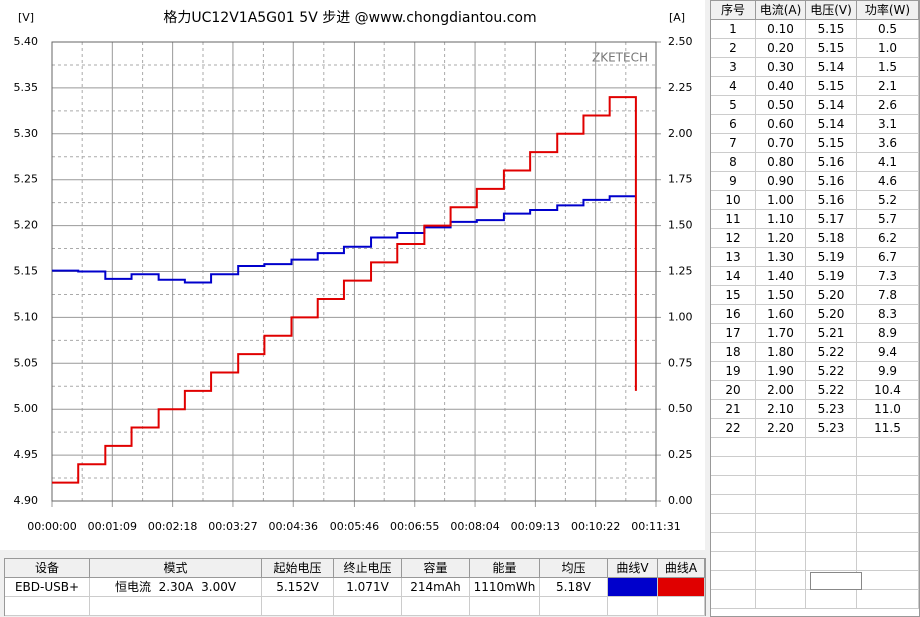  Describe the element at coordinates (733, 162) in the screenshot. I see `table-cell: 8` at that location.